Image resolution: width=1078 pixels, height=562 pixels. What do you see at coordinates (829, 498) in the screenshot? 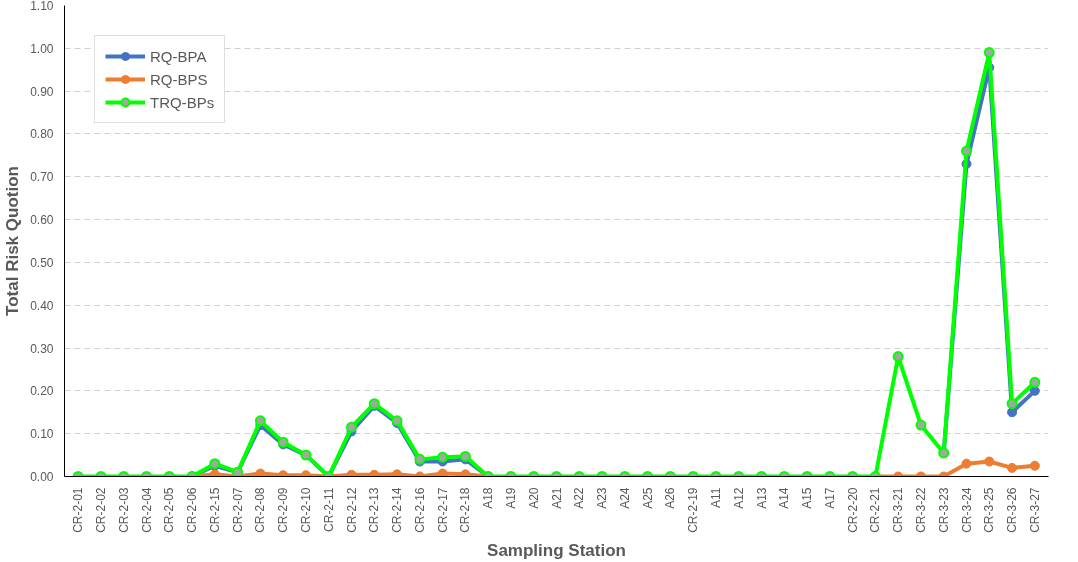
I see `x-tick-label: A17` at bounding box center [829, 498].